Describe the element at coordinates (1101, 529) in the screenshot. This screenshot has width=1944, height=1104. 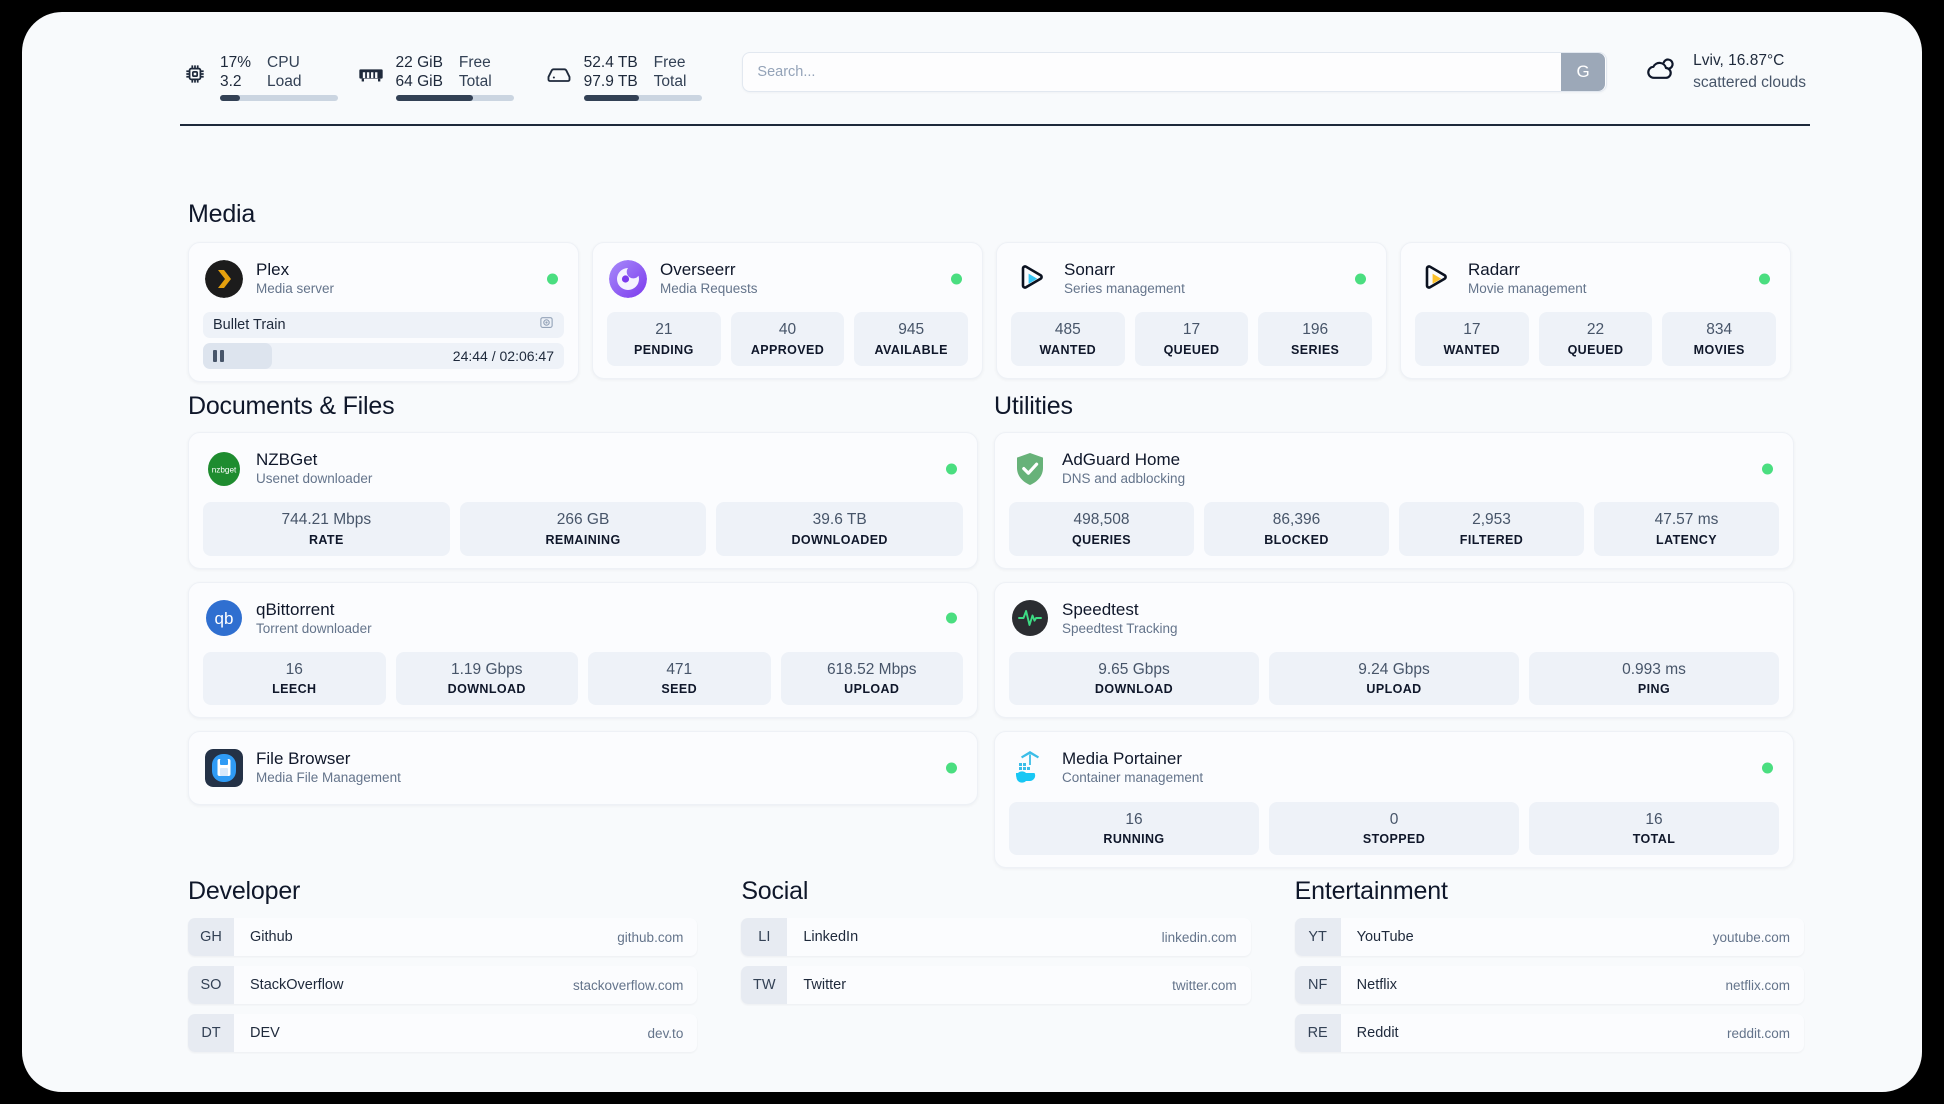
I see `stat-box: 498,508 QUERIES` at that location.